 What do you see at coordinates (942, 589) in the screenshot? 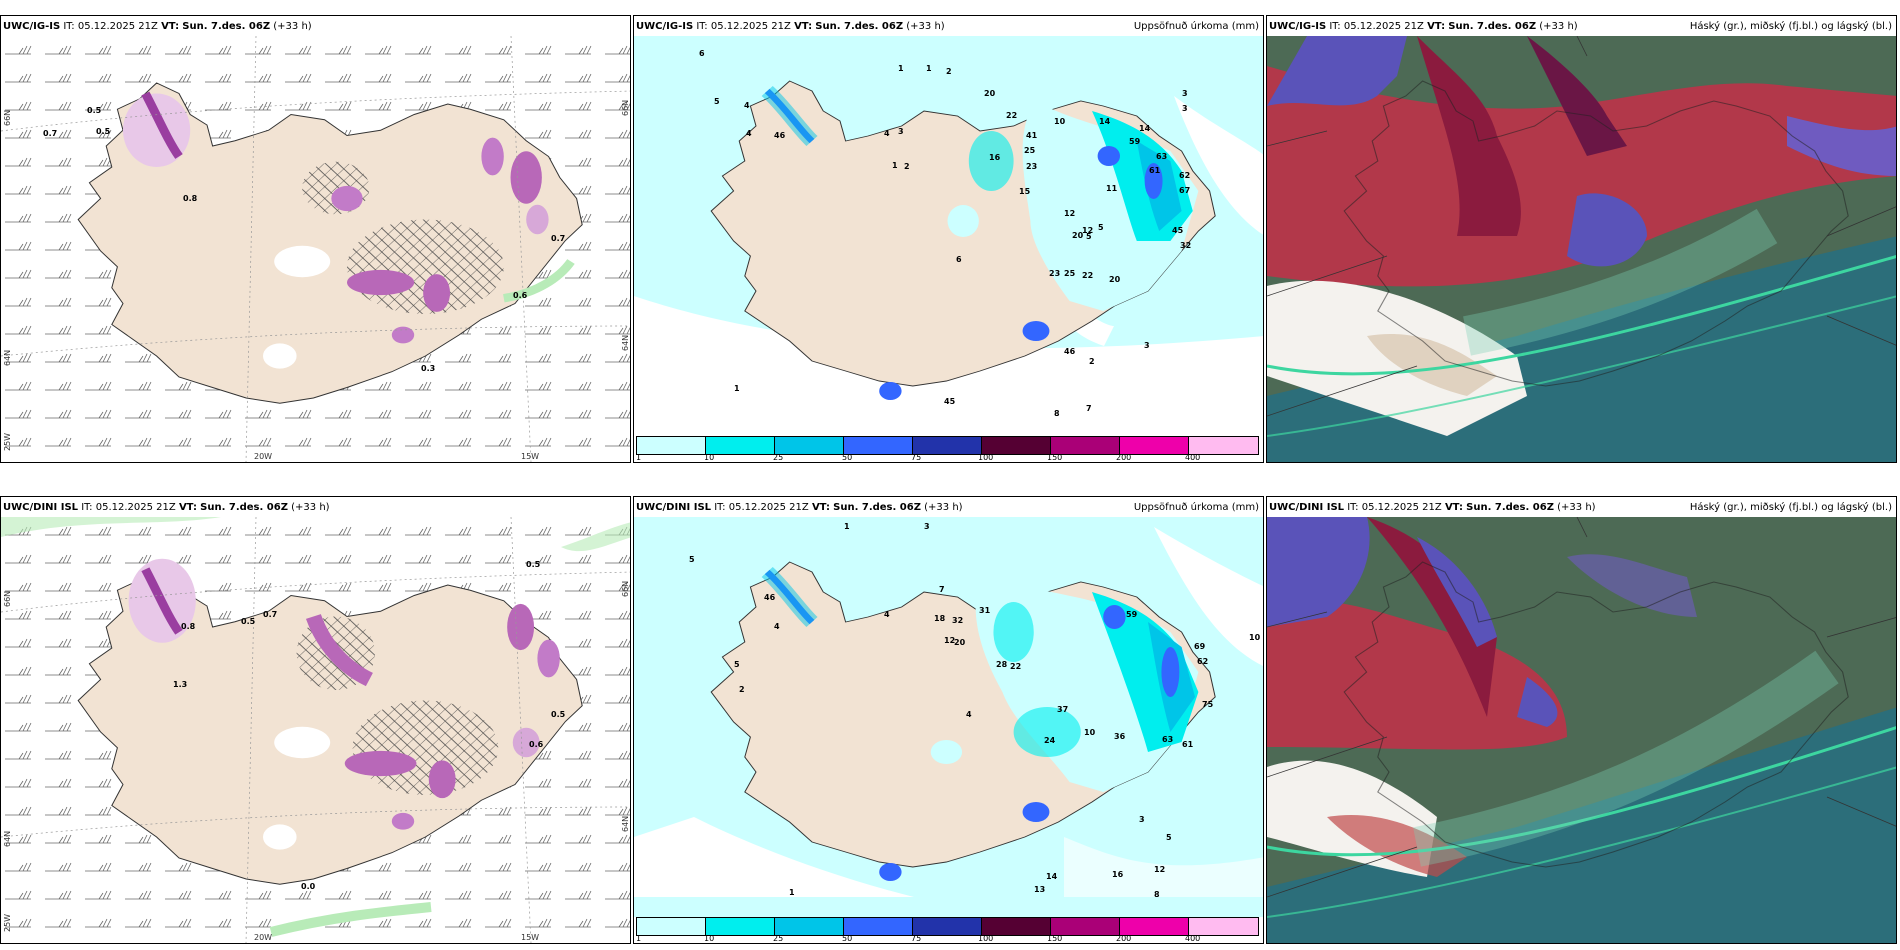
I see `svg-text: 7` at bounding box center [942, 589].